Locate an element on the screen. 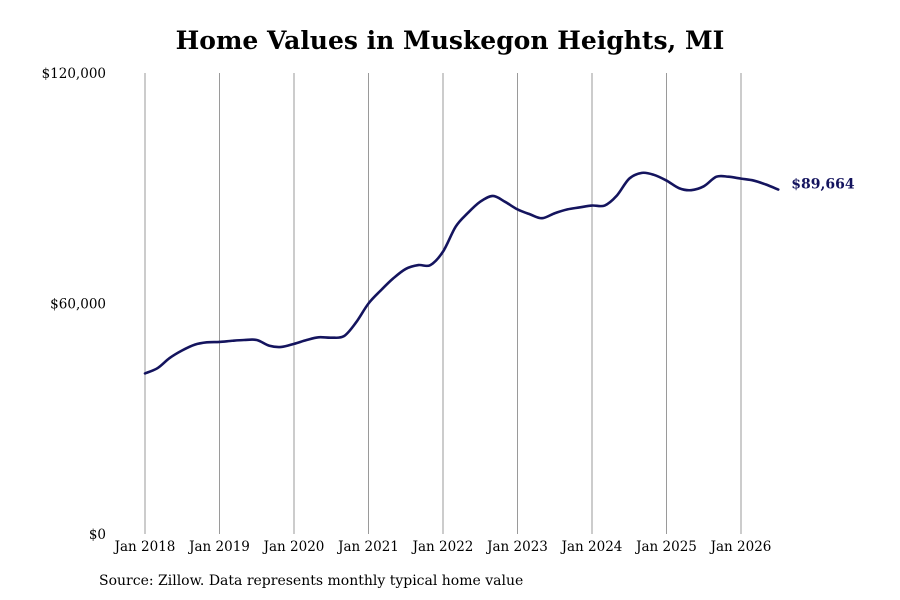  x-tick-label: Jan 2021 is located at coordinates (367, 547).